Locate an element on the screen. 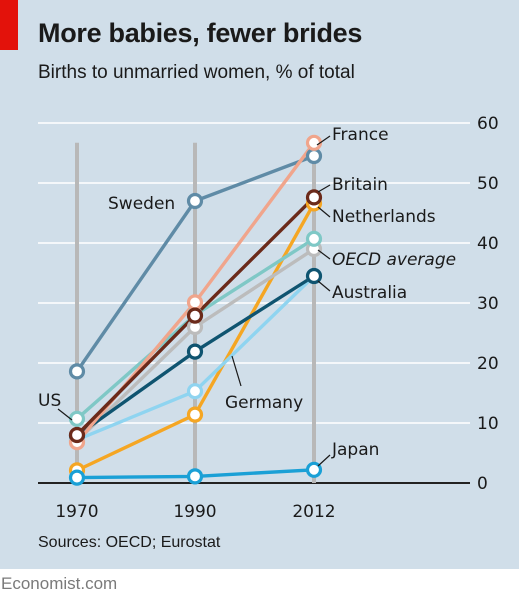 Image resolution: width=519 pixels, height=600 pixels. series-label-japan: Japan is located at coordinates (355, 450).